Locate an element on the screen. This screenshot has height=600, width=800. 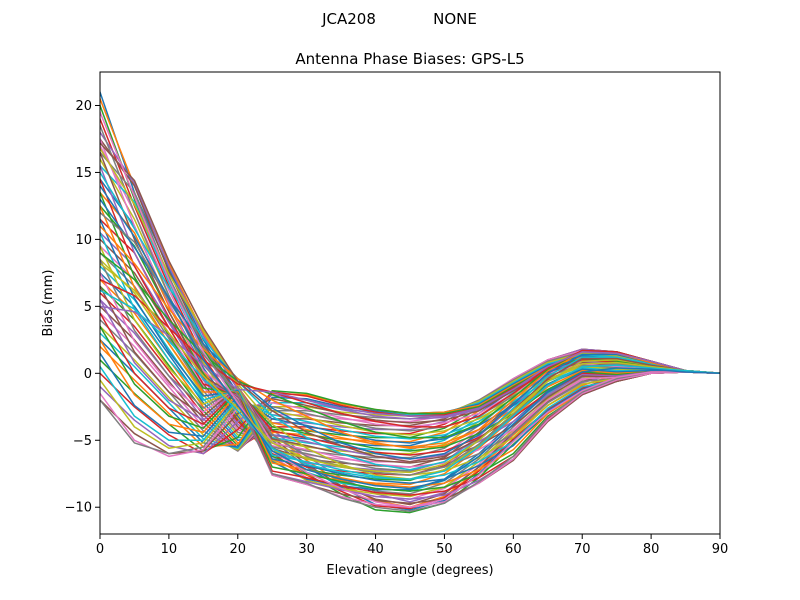
x-tick-label: 20 is located at coordinates (238, 549).